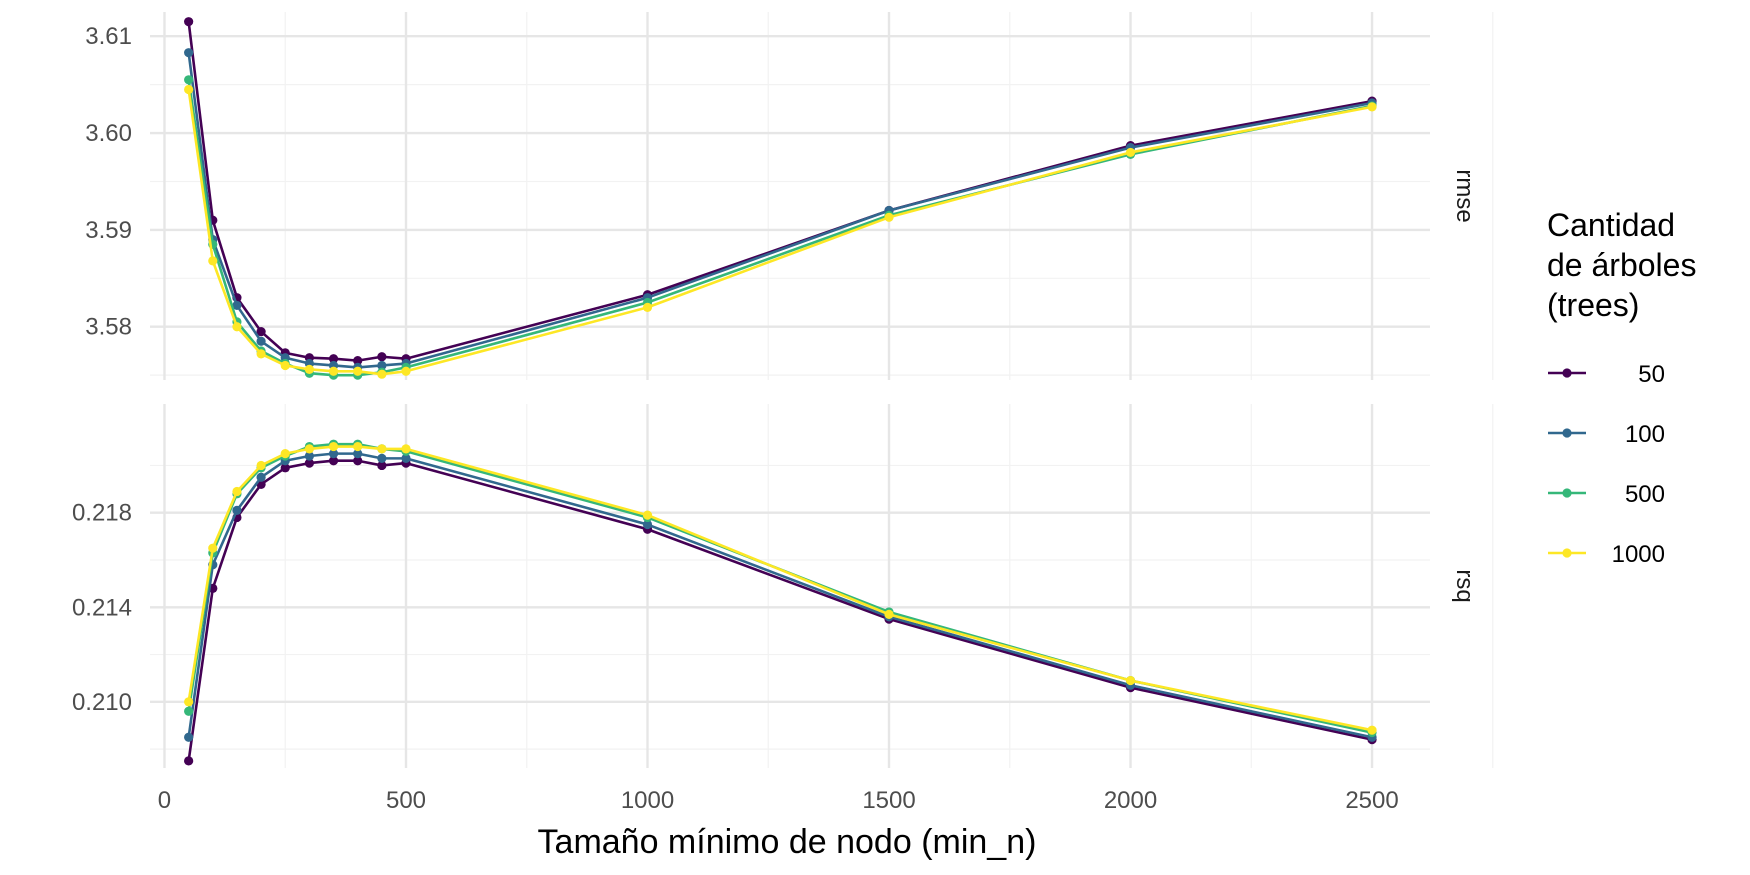 The width and height of the screenshot is (1750, 875). Describe the element at coordinates (1371, 800) in the screenshot. I see `x-tick-label: 2500` at that location.